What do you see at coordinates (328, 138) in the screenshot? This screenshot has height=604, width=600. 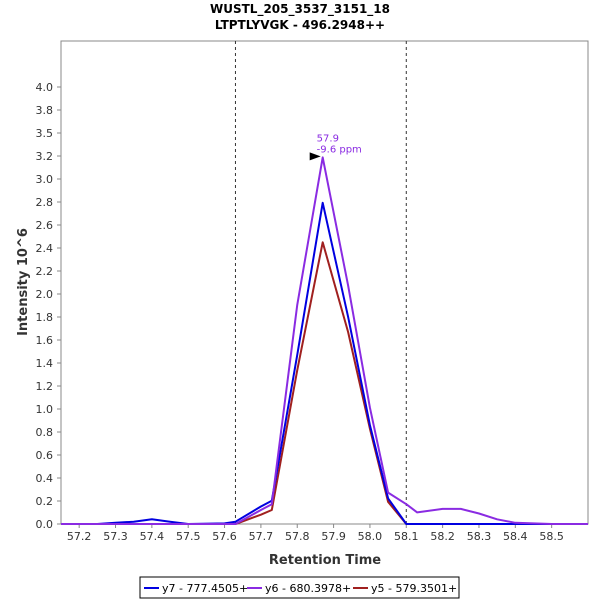 I see `peak-annotation-rt: 57.9` at bounding box center [328, 138].